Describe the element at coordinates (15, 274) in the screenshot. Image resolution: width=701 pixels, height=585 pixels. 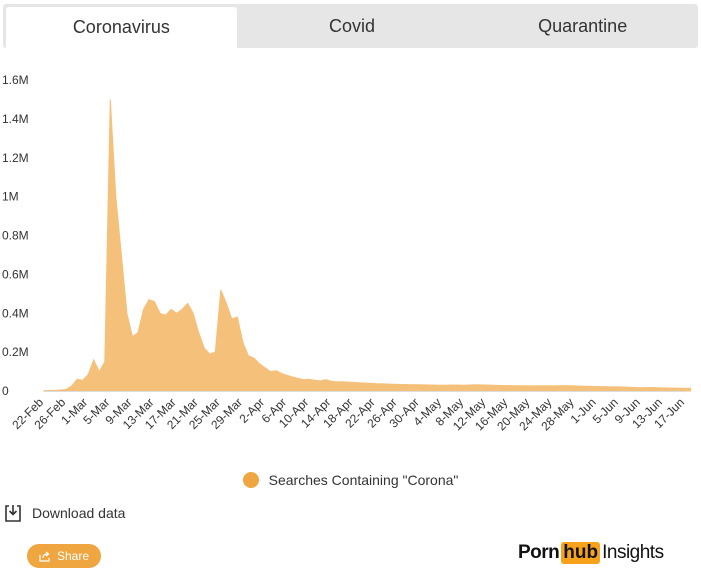
I see `y-tick-label: 0.6M` at that location.